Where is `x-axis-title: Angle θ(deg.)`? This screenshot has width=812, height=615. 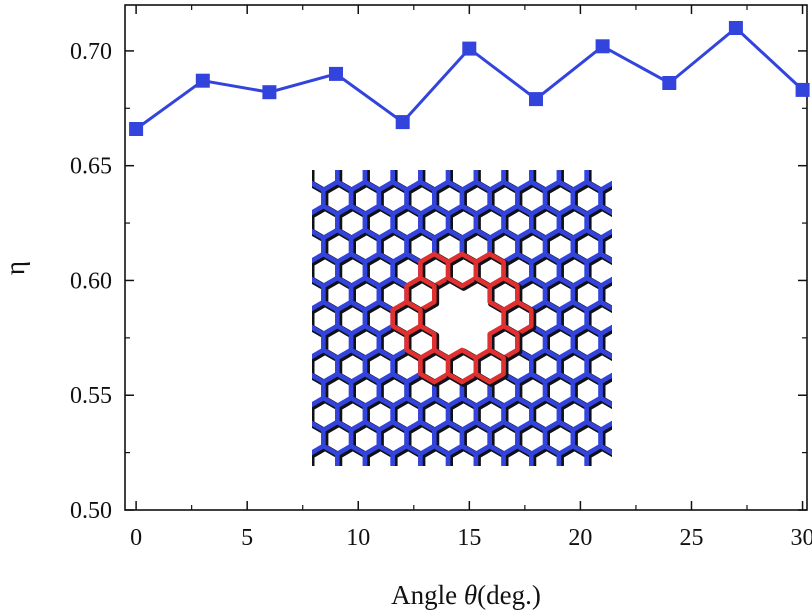
x-axis-title: Angle θ(deg.) is located at coordinates (466, 595).